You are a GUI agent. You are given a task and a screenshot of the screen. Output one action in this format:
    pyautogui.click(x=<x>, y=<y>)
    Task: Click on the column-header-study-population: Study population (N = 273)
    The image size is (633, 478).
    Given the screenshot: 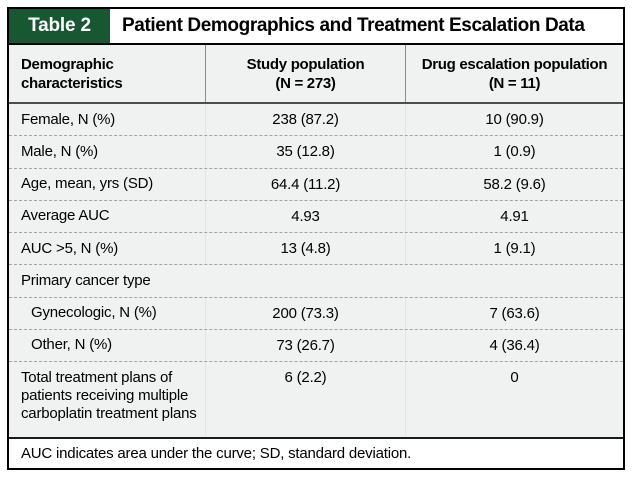 What is the action you would take?
    pyautogui.click(x=305, y=73)
    